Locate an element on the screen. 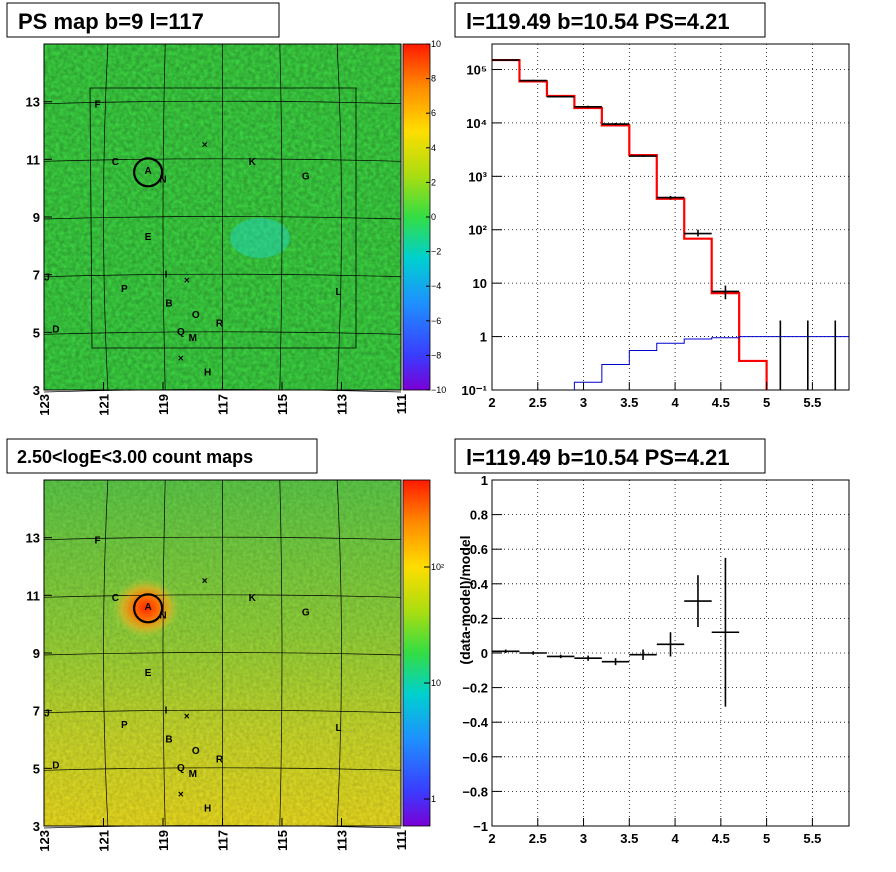  source-label-E: E is located at coordinates (148, 673).